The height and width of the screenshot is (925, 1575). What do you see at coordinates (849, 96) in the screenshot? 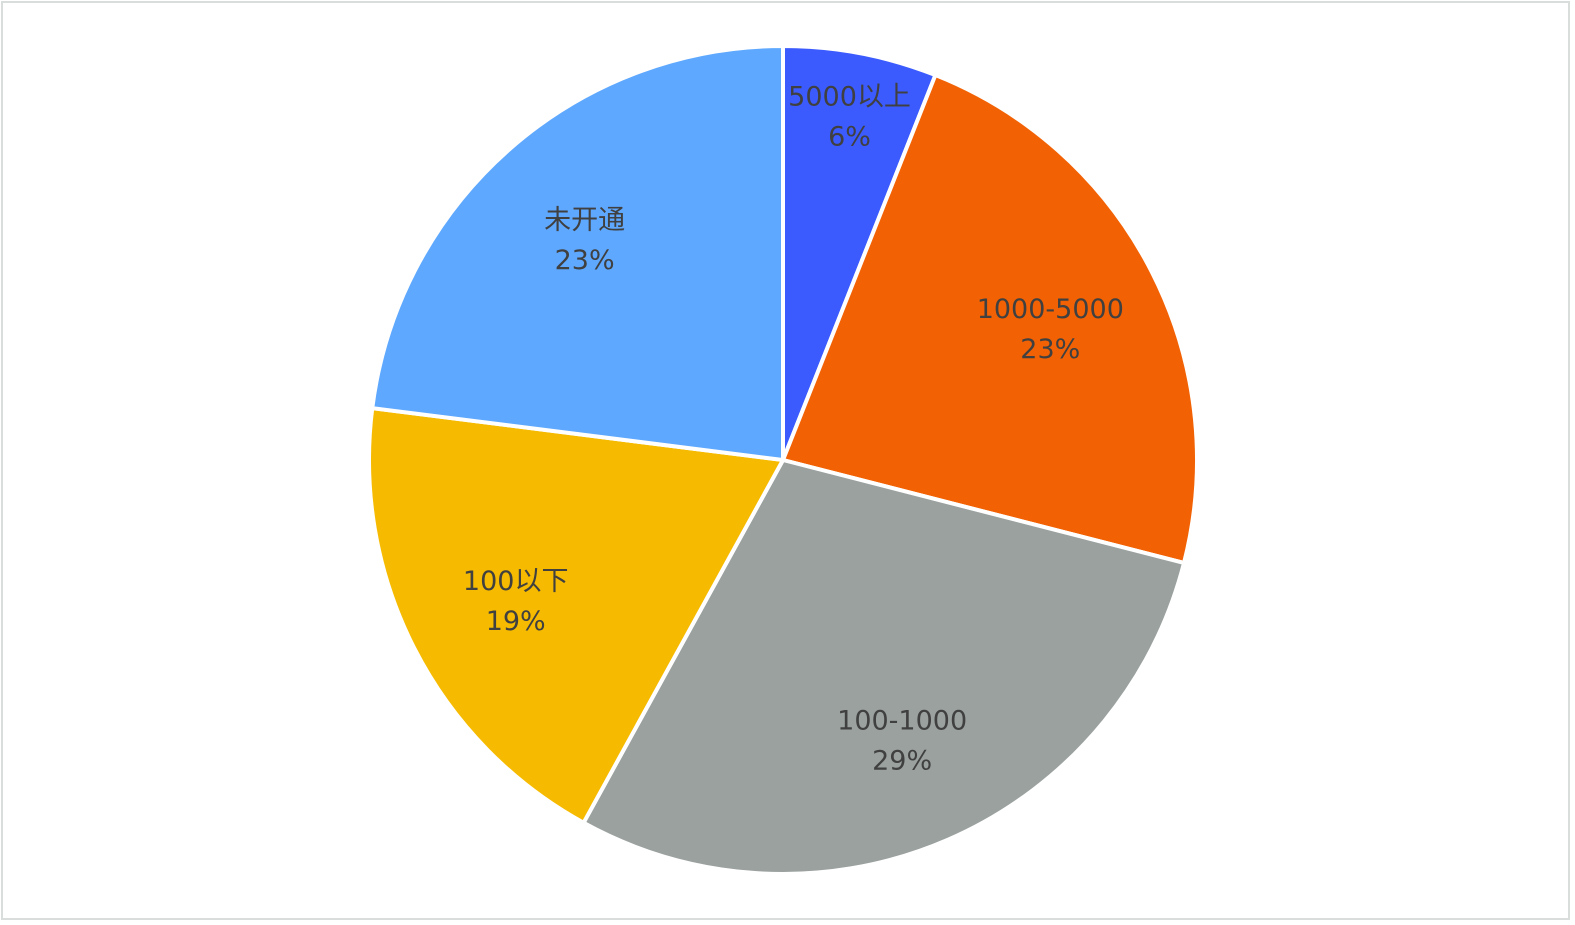
I see `slice-category-label-0: 5000以上` at bounding box center [849, 96].